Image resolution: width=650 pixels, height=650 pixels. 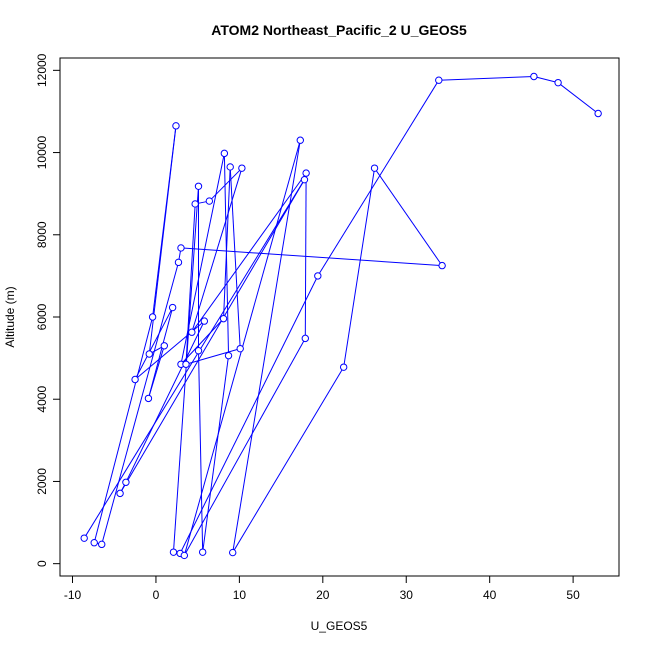 I want to click on y-tick-label: 12000, so click(x=42, y=70).